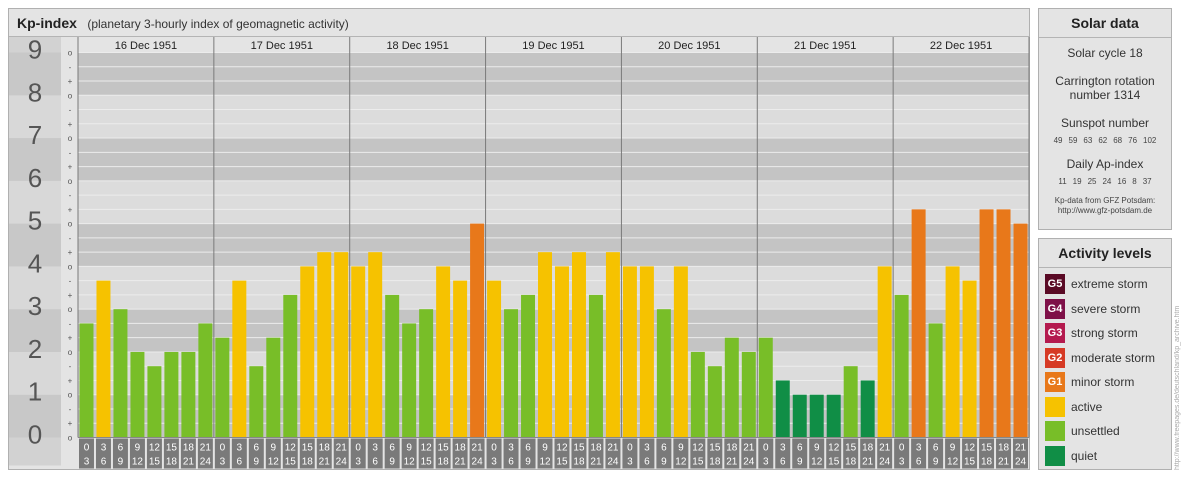  What do you see at coordinates (1104, 333) in the screenshot?
I see `legend-label: strong storm` at bounding box center [1104, 333].